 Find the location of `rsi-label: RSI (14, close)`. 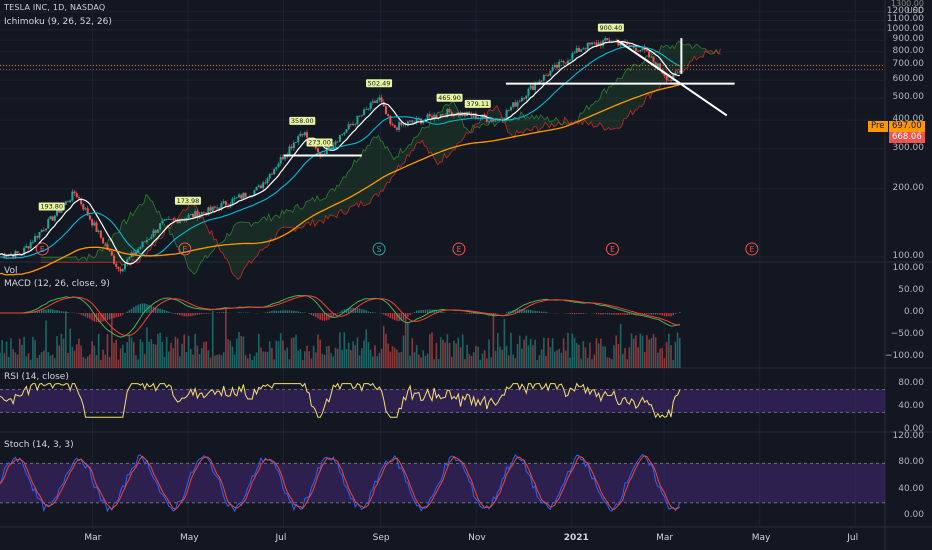

rsi-label: RSI (14, close) is located at coordinates (36, 377).